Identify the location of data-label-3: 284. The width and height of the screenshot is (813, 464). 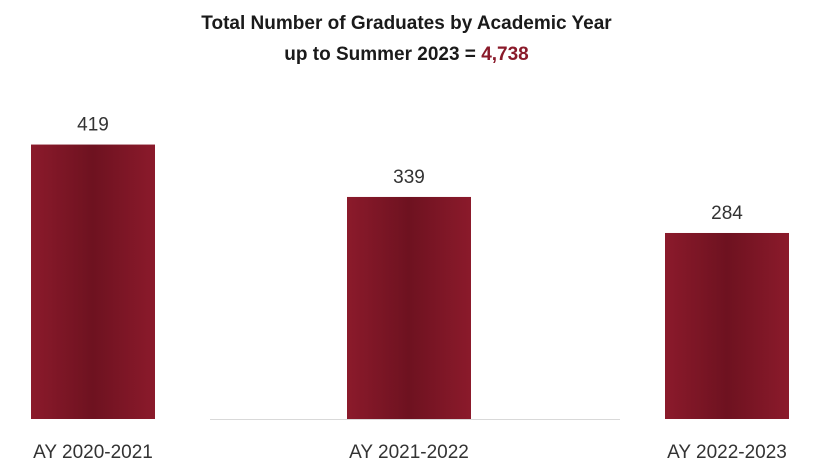
(727, 213).